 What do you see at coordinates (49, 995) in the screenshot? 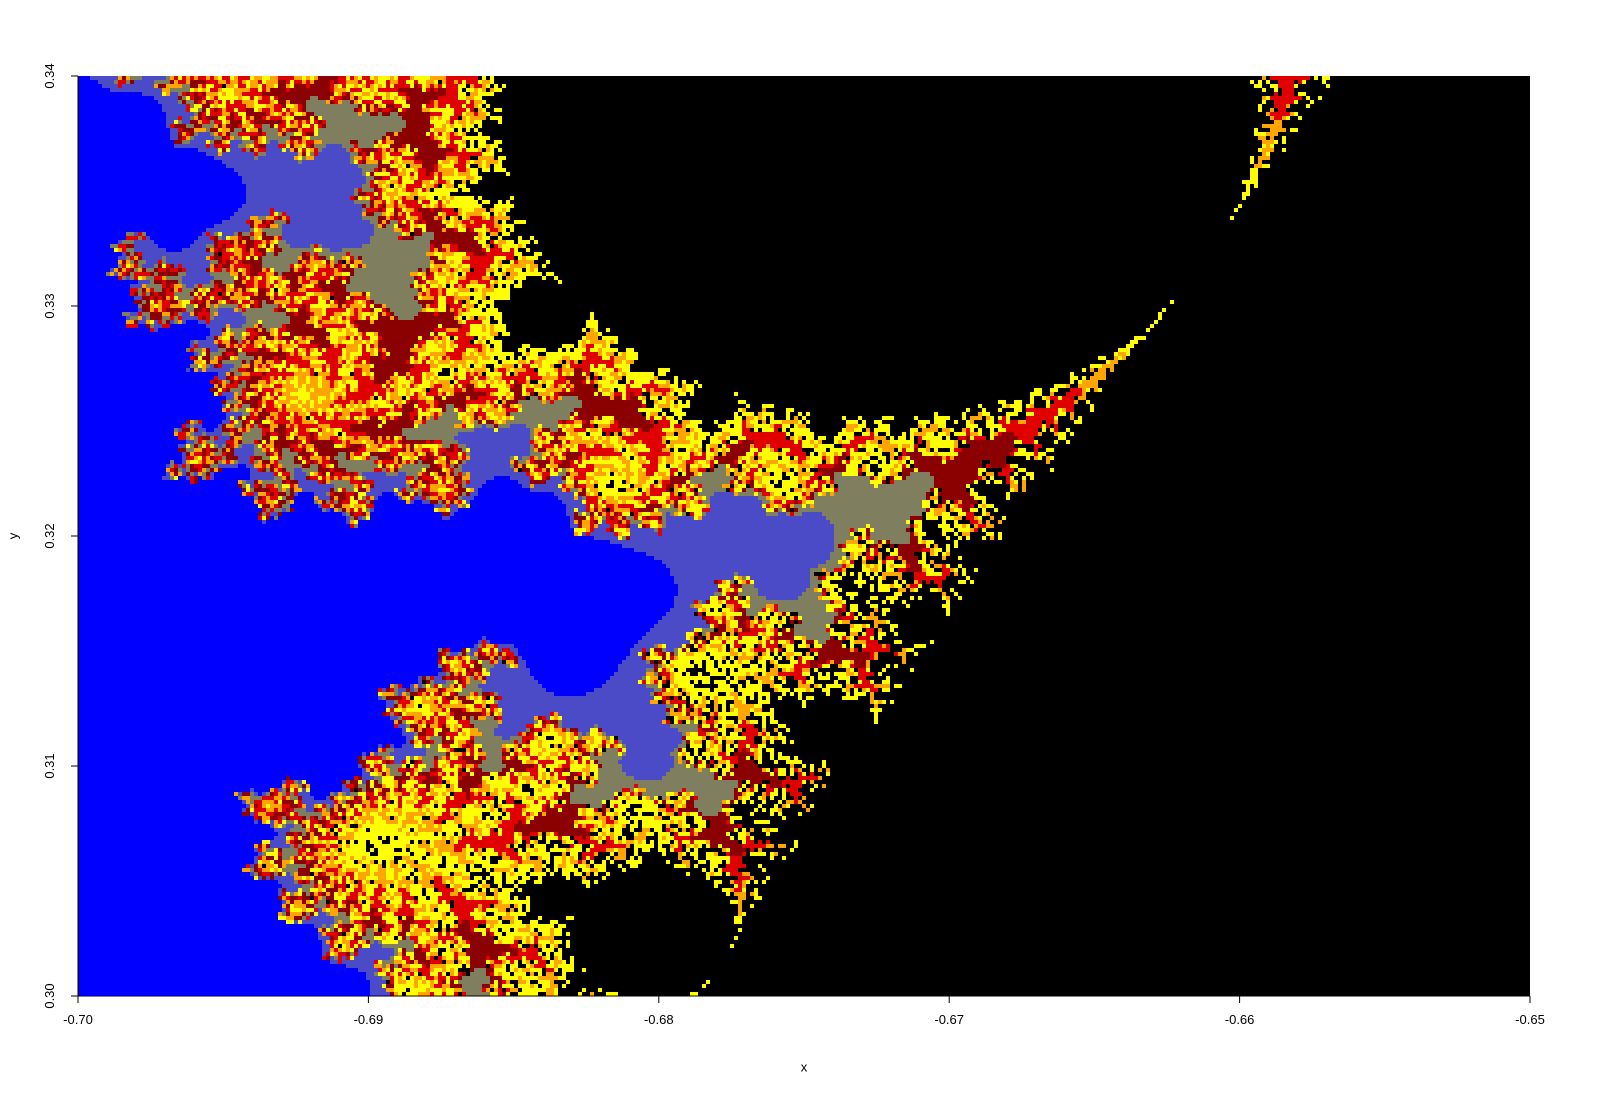
I see `y-tick-label: 0.30` at bounding box center [49, 995].